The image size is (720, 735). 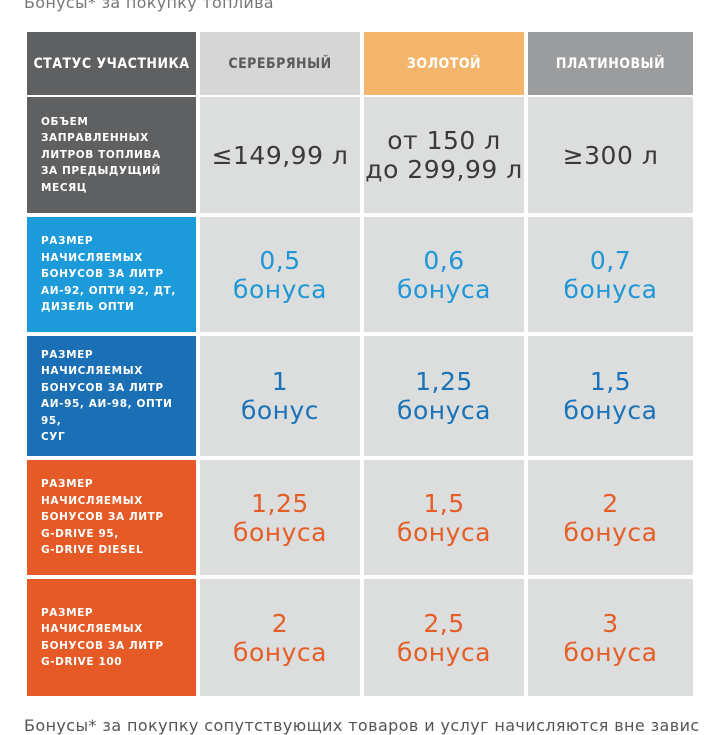 I want to click on value-gdrive100-gold: 2,5 бонуса, so click(x=444, y=637).